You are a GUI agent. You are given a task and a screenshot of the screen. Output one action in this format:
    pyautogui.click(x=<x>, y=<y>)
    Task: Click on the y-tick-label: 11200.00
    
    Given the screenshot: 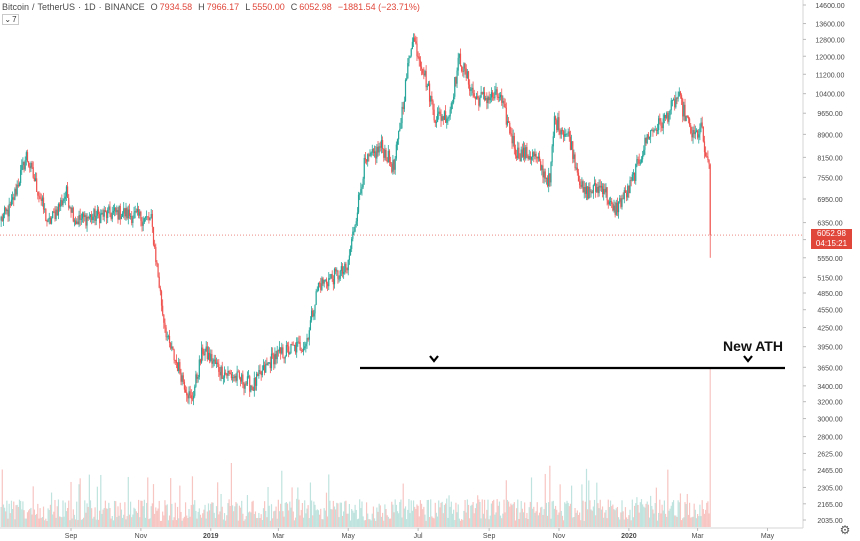 What is the action you would take?
    pyautogui.click(x=830, y=75)
    